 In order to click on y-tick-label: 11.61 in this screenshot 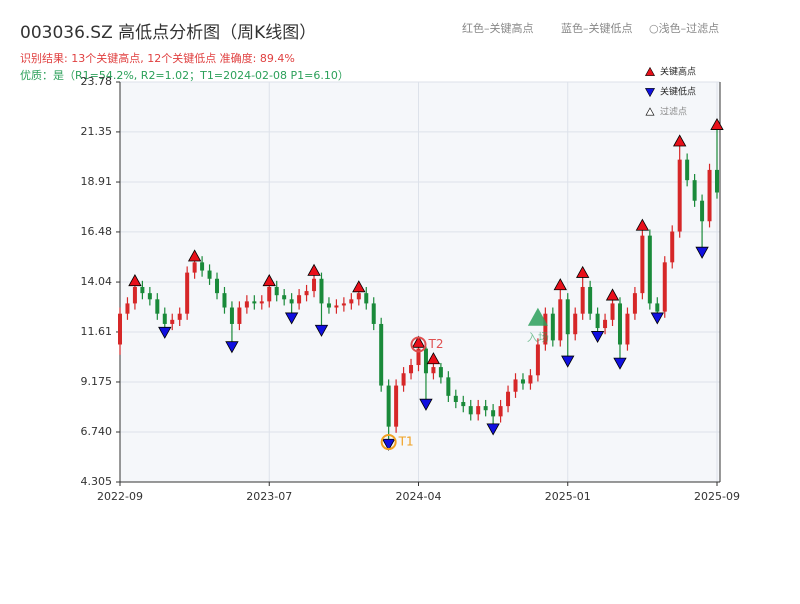, I will do `click(97, 331)`.